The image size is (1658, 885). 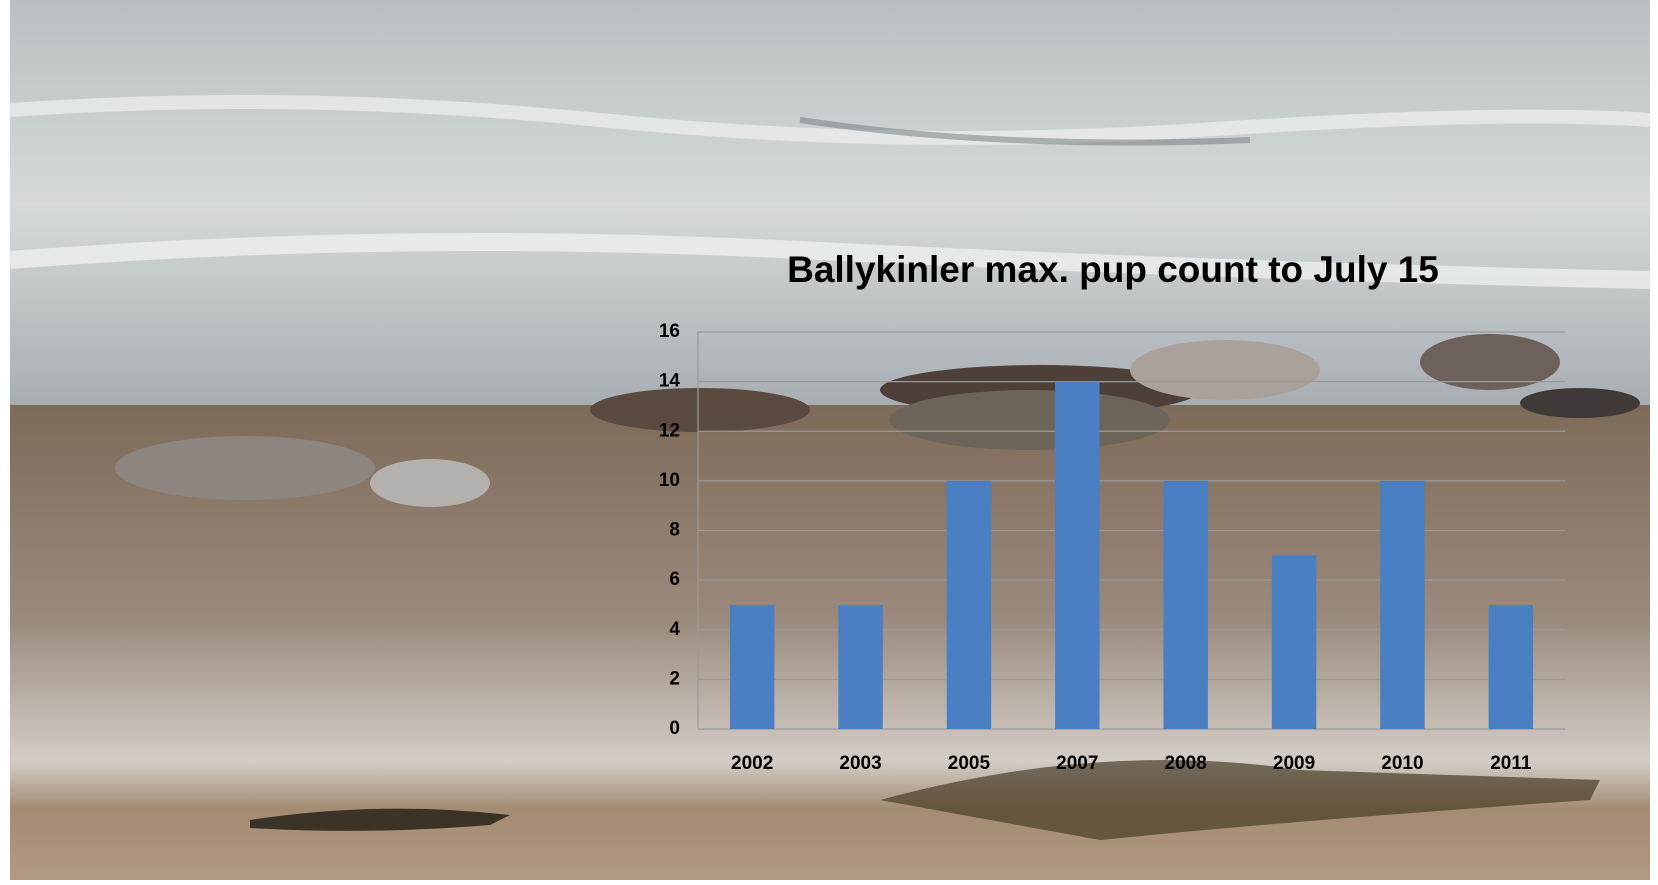 What do you see at coordinates (669, 430) in the screenshot?
I see `y-tick-label: 12` at bounding box center [669, 430].